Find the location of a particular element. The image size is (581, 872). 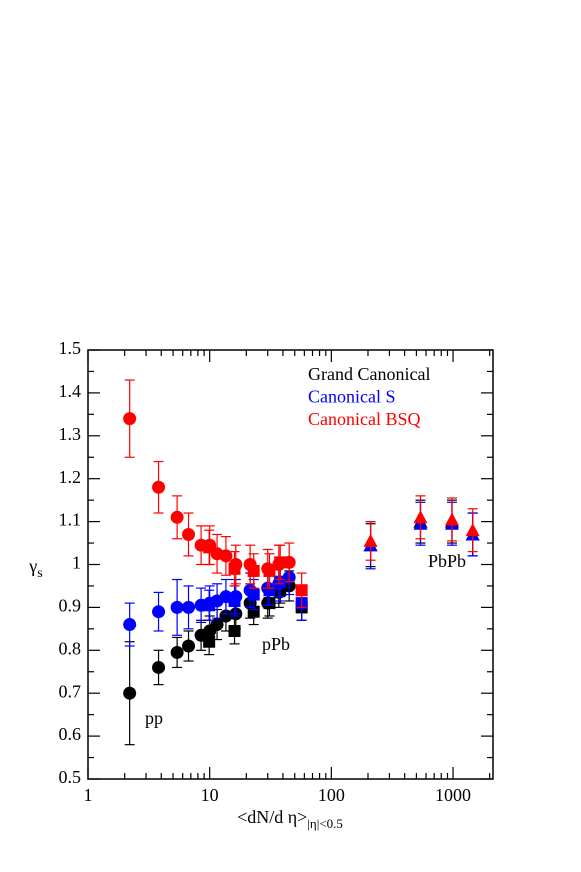

x-axis-label: <dN/d η>|η|<0.5 is located at coordinates (290, 819).